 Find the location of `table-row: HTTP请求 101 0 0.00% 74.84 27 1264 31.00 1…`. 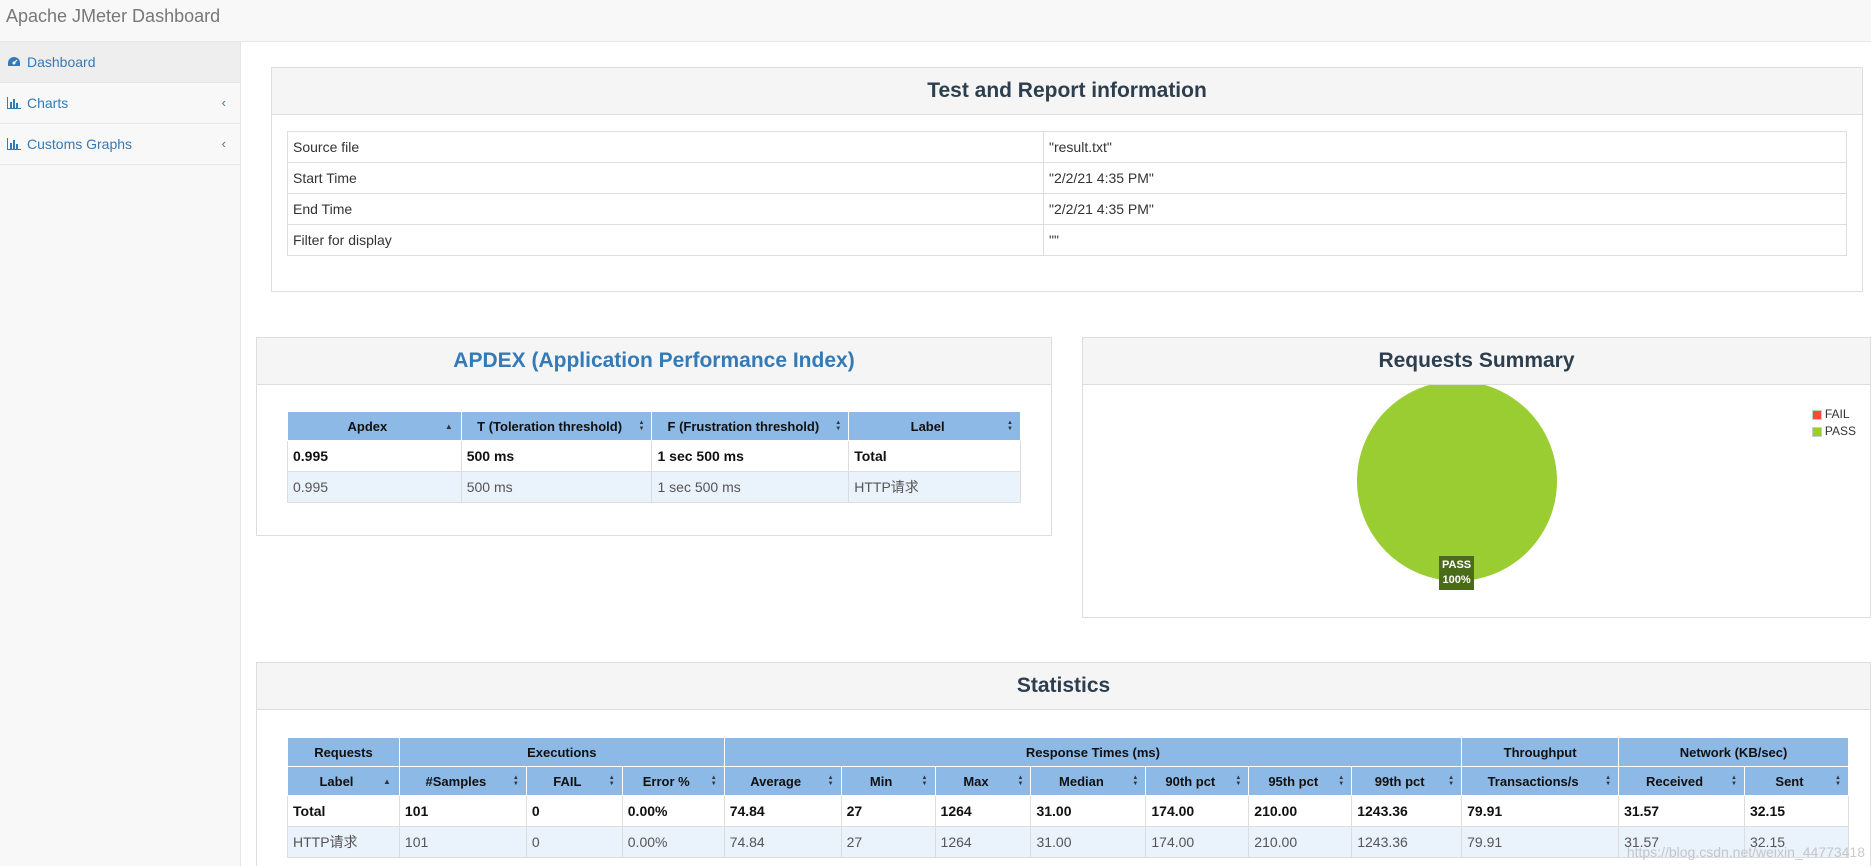

table-row: HTTP请求 101 0 0.00% 74.84 27 1264 31.00 1… is located at coordinates (1068, 842).